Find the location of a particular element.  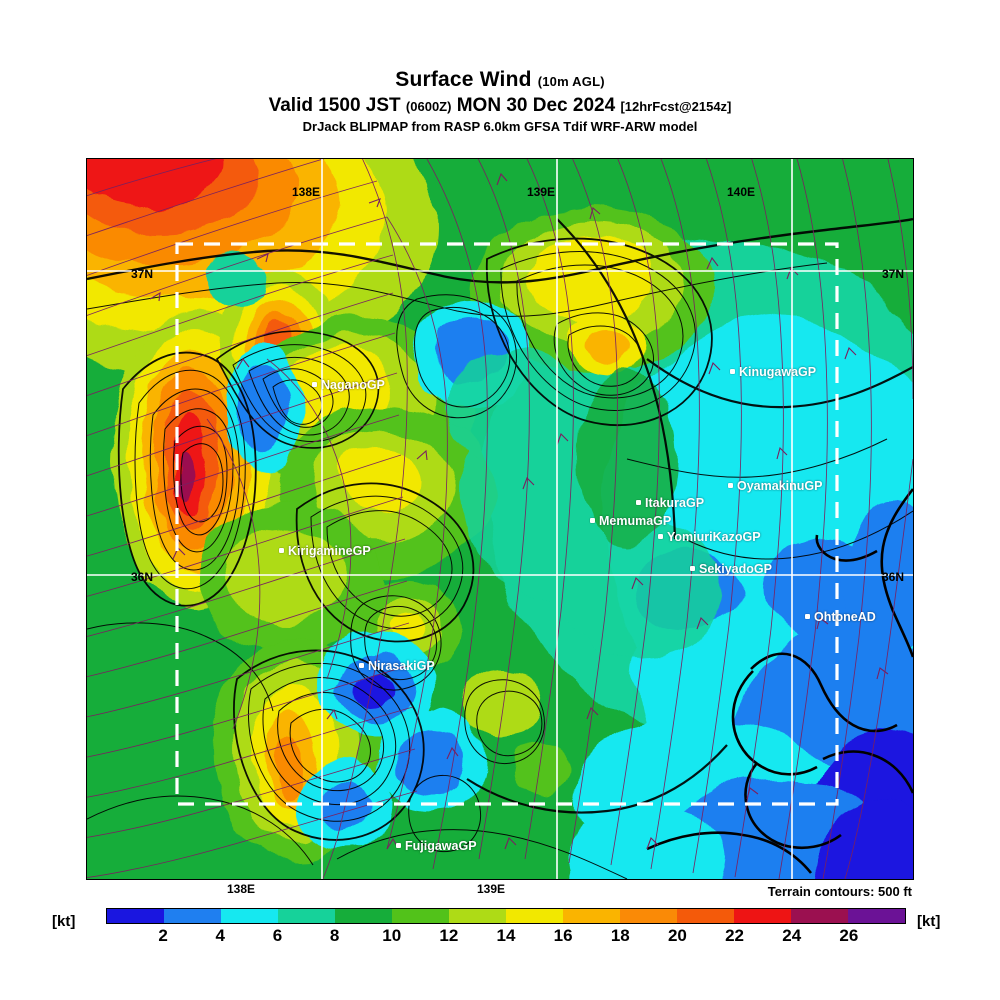

coastline is located at coordinates (779, 681).